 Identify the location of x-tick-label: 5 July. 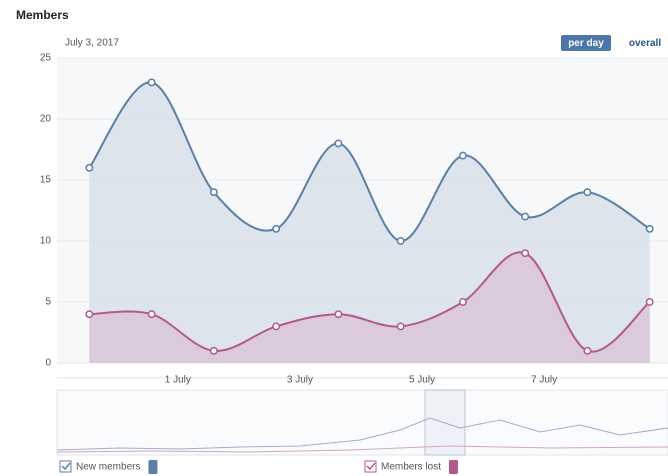
(422, 380).